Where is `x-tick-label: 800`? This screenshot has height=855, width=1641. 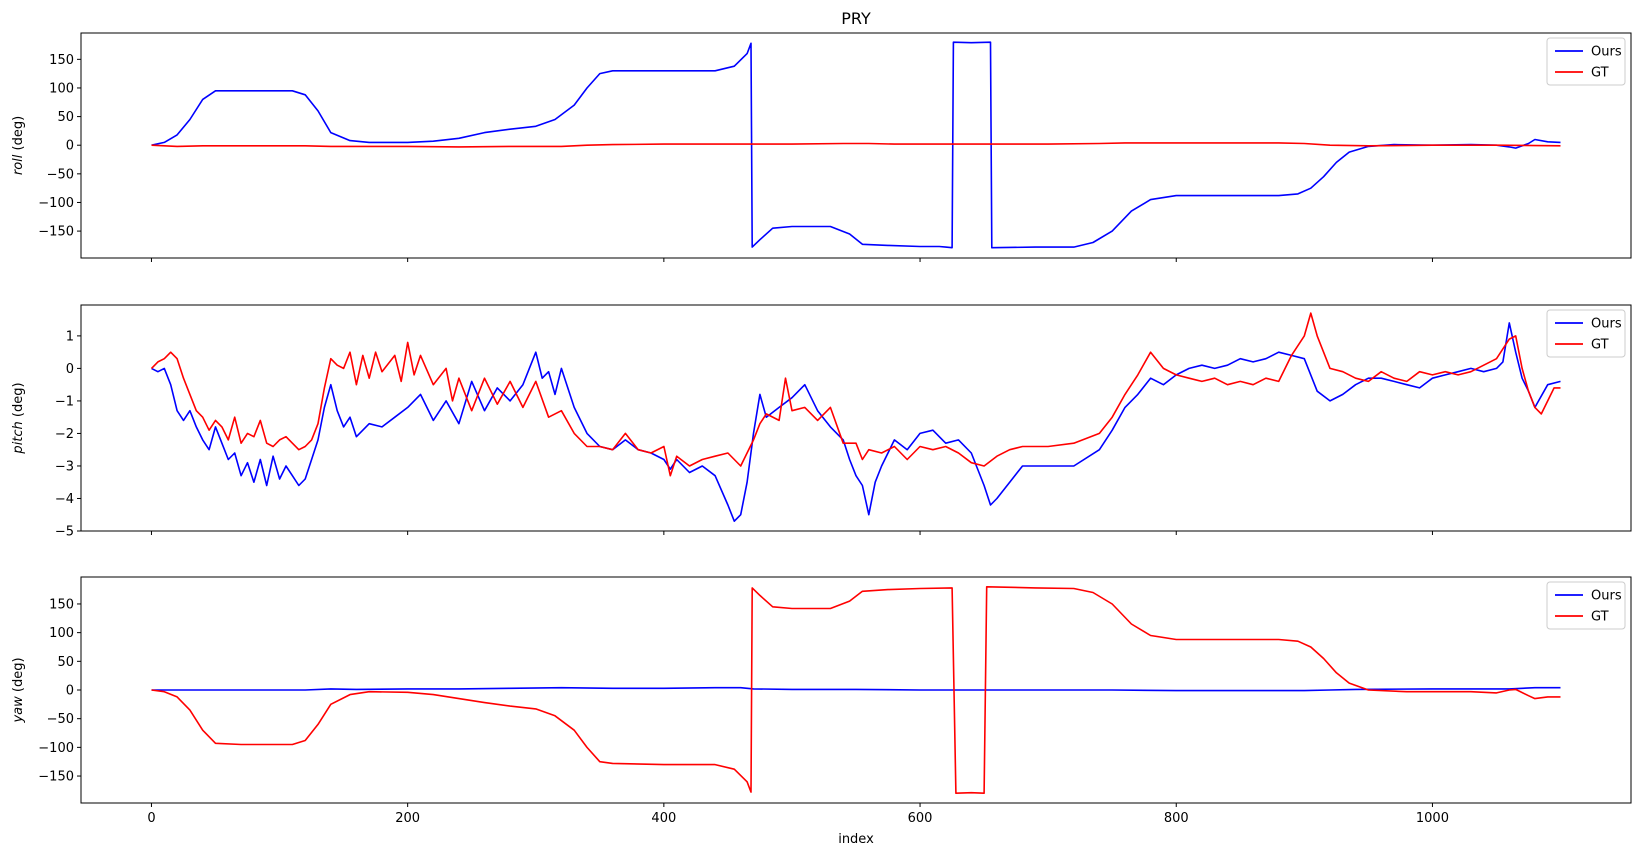
x-tick-label: 800 is located at coordinates (1176, 818).